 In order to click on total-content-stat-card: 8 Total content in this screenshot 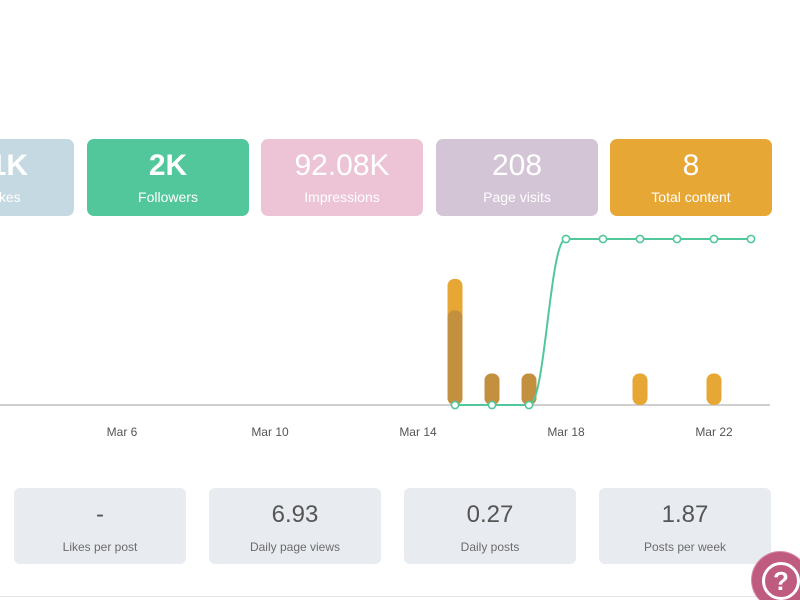, I will do `click(691, 177)`.